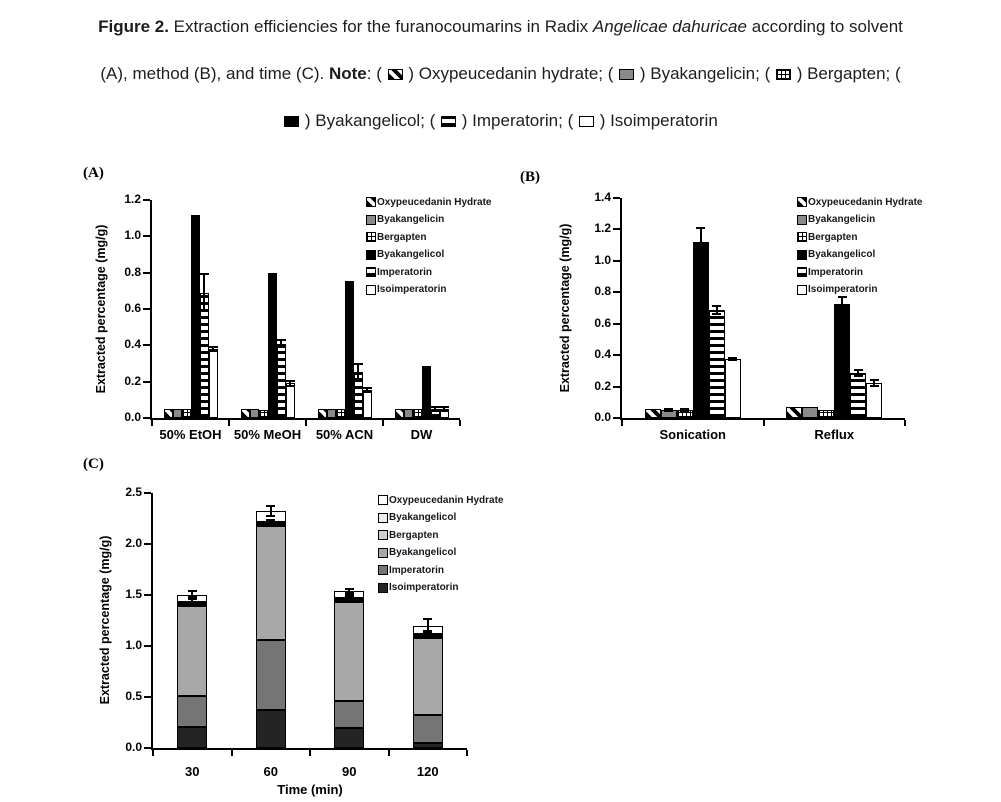  I want to click on legend-item-imperatorin: Imperatorin, so click(411, 570).